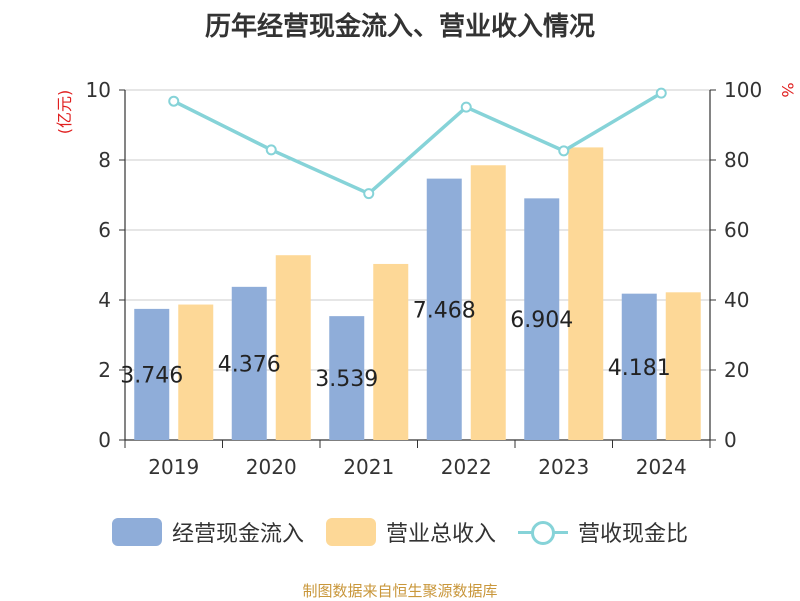 This screenshot has height=601, width=800. What do you see at coordinates (440, 534) in the screenshot?
I see `legend-label-revenue: 营业总收入` at bounding box center [440, 534].